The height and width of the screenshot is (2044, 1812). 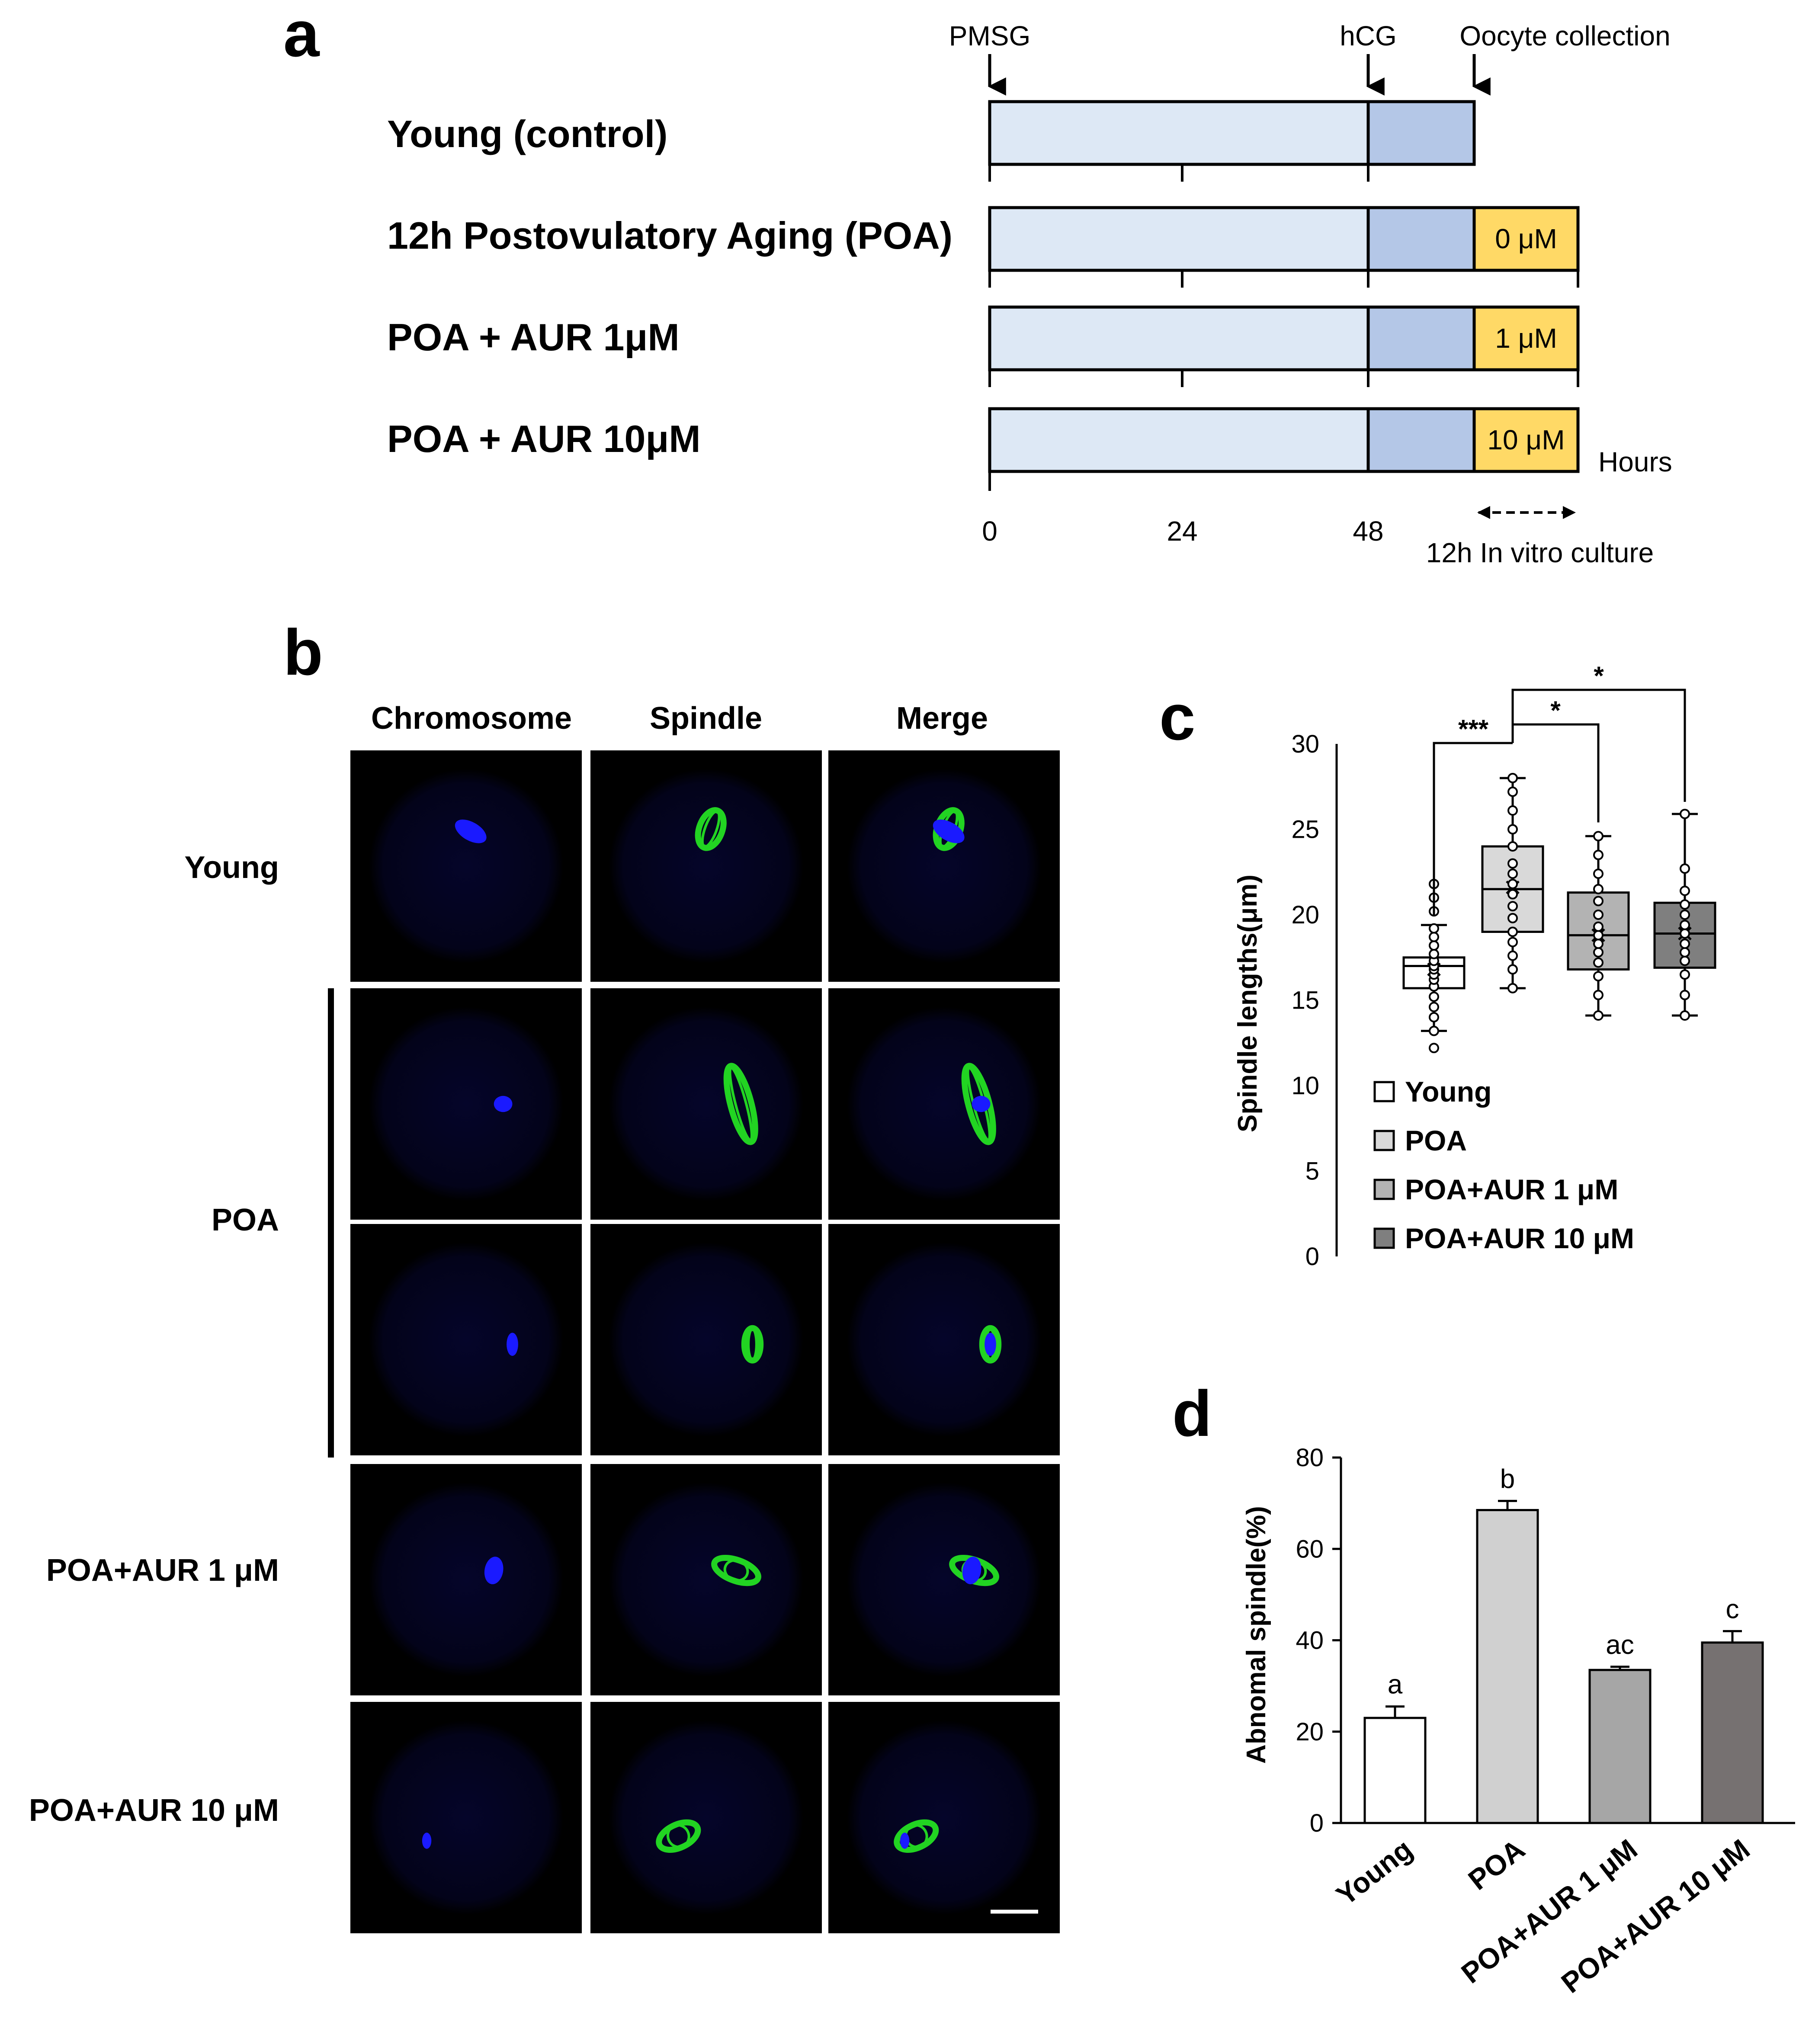 What do you see at coordinates (1620, 1645) in the screenshot?
I see `significance-letter: ac` at bounding box center [1620, 1645].